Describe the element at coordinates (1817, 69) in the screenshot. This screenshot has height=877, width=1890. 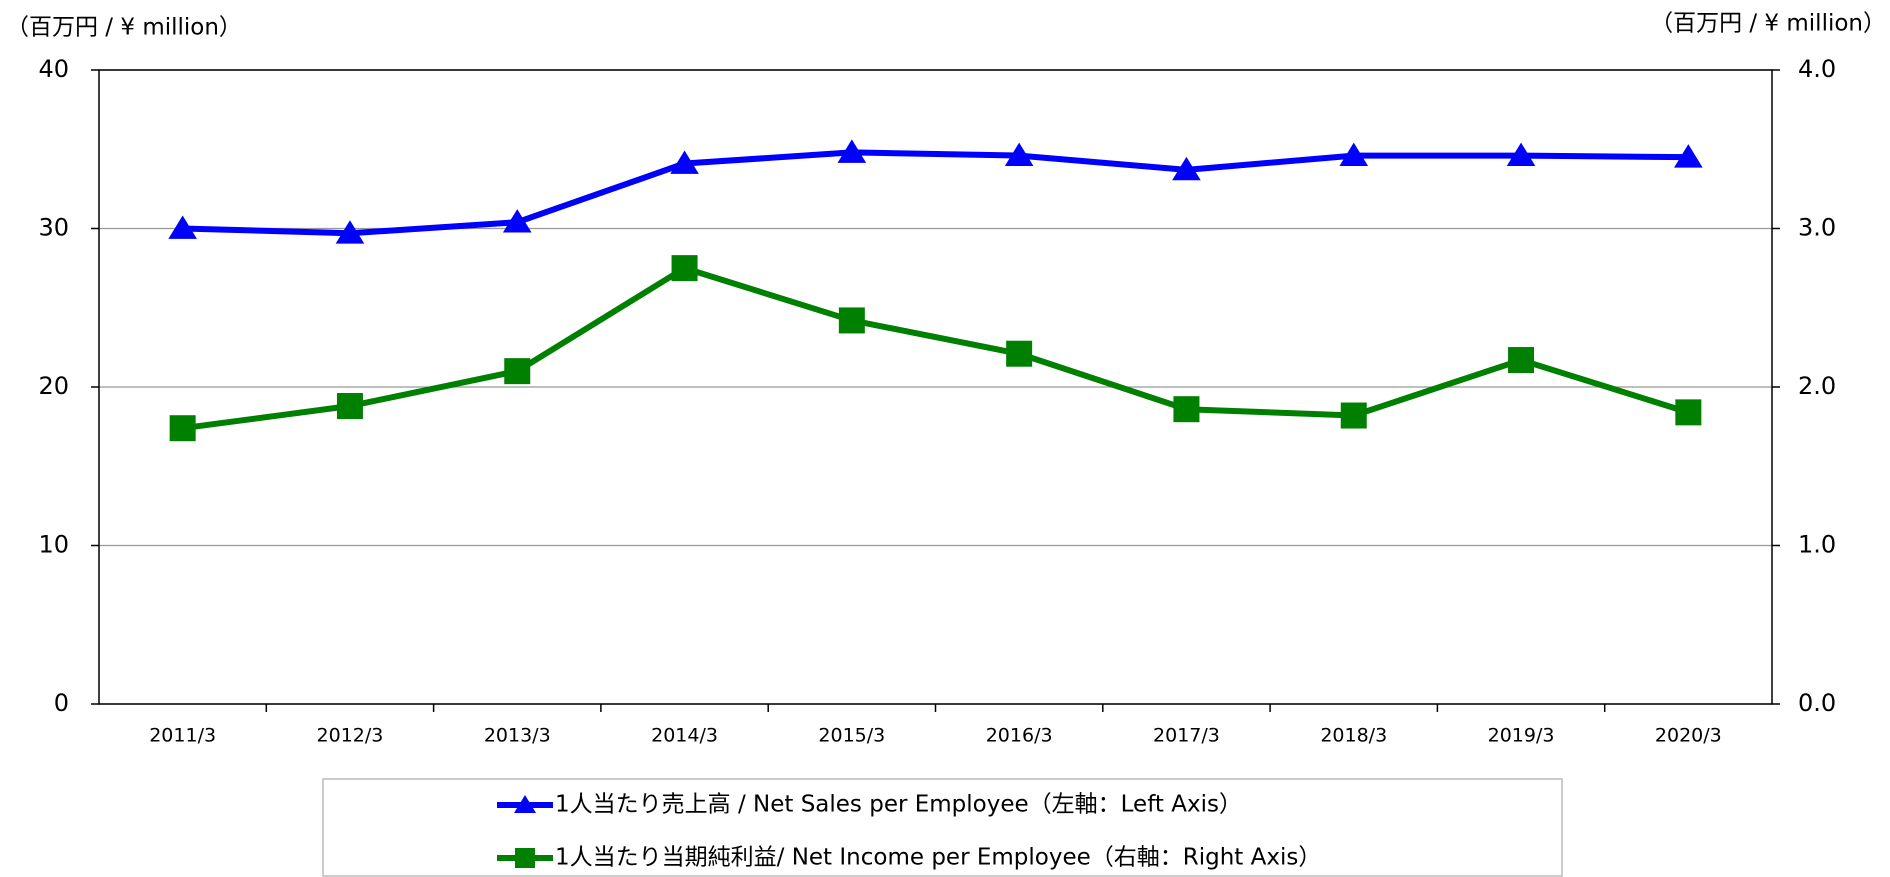
I see `y2-tick-label: 4.0` at that location.